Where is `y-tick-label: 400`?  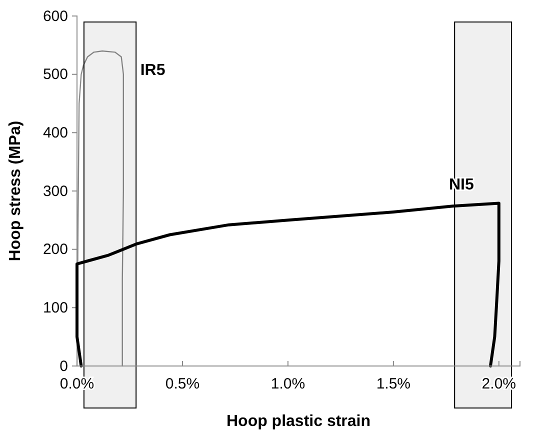 y-tick-label: 400 is located at coordinates (55, 133).